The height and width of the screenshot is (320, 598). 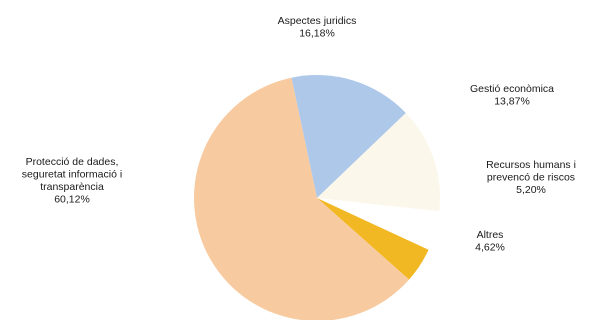 I want to click on slice-name-label: Aspectes juridics, so click(x=317, y=21).